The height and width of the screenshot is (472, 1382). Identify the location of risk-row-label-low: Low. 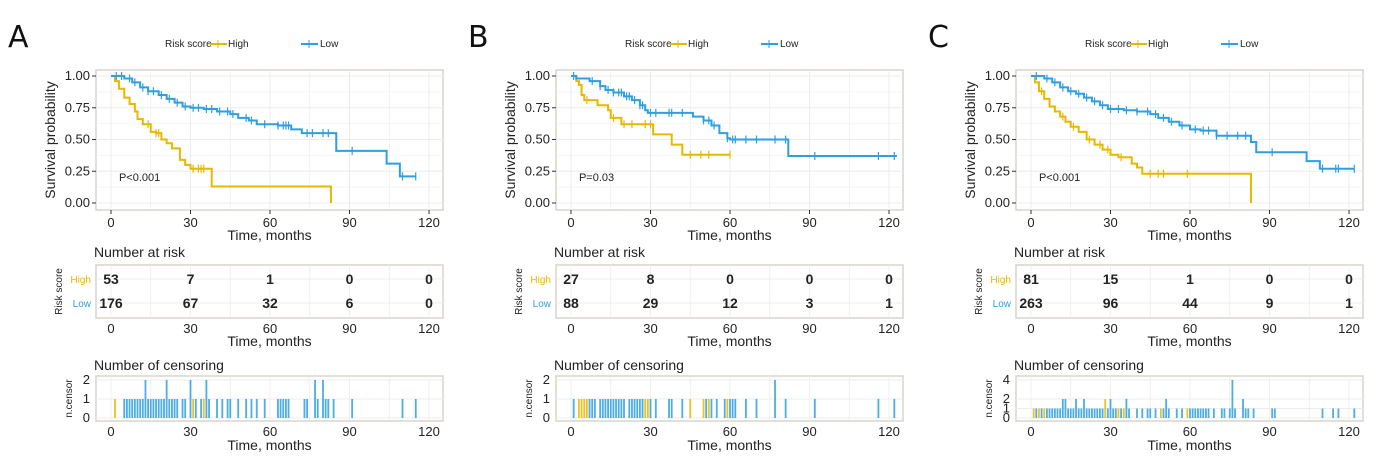
(82, 304).